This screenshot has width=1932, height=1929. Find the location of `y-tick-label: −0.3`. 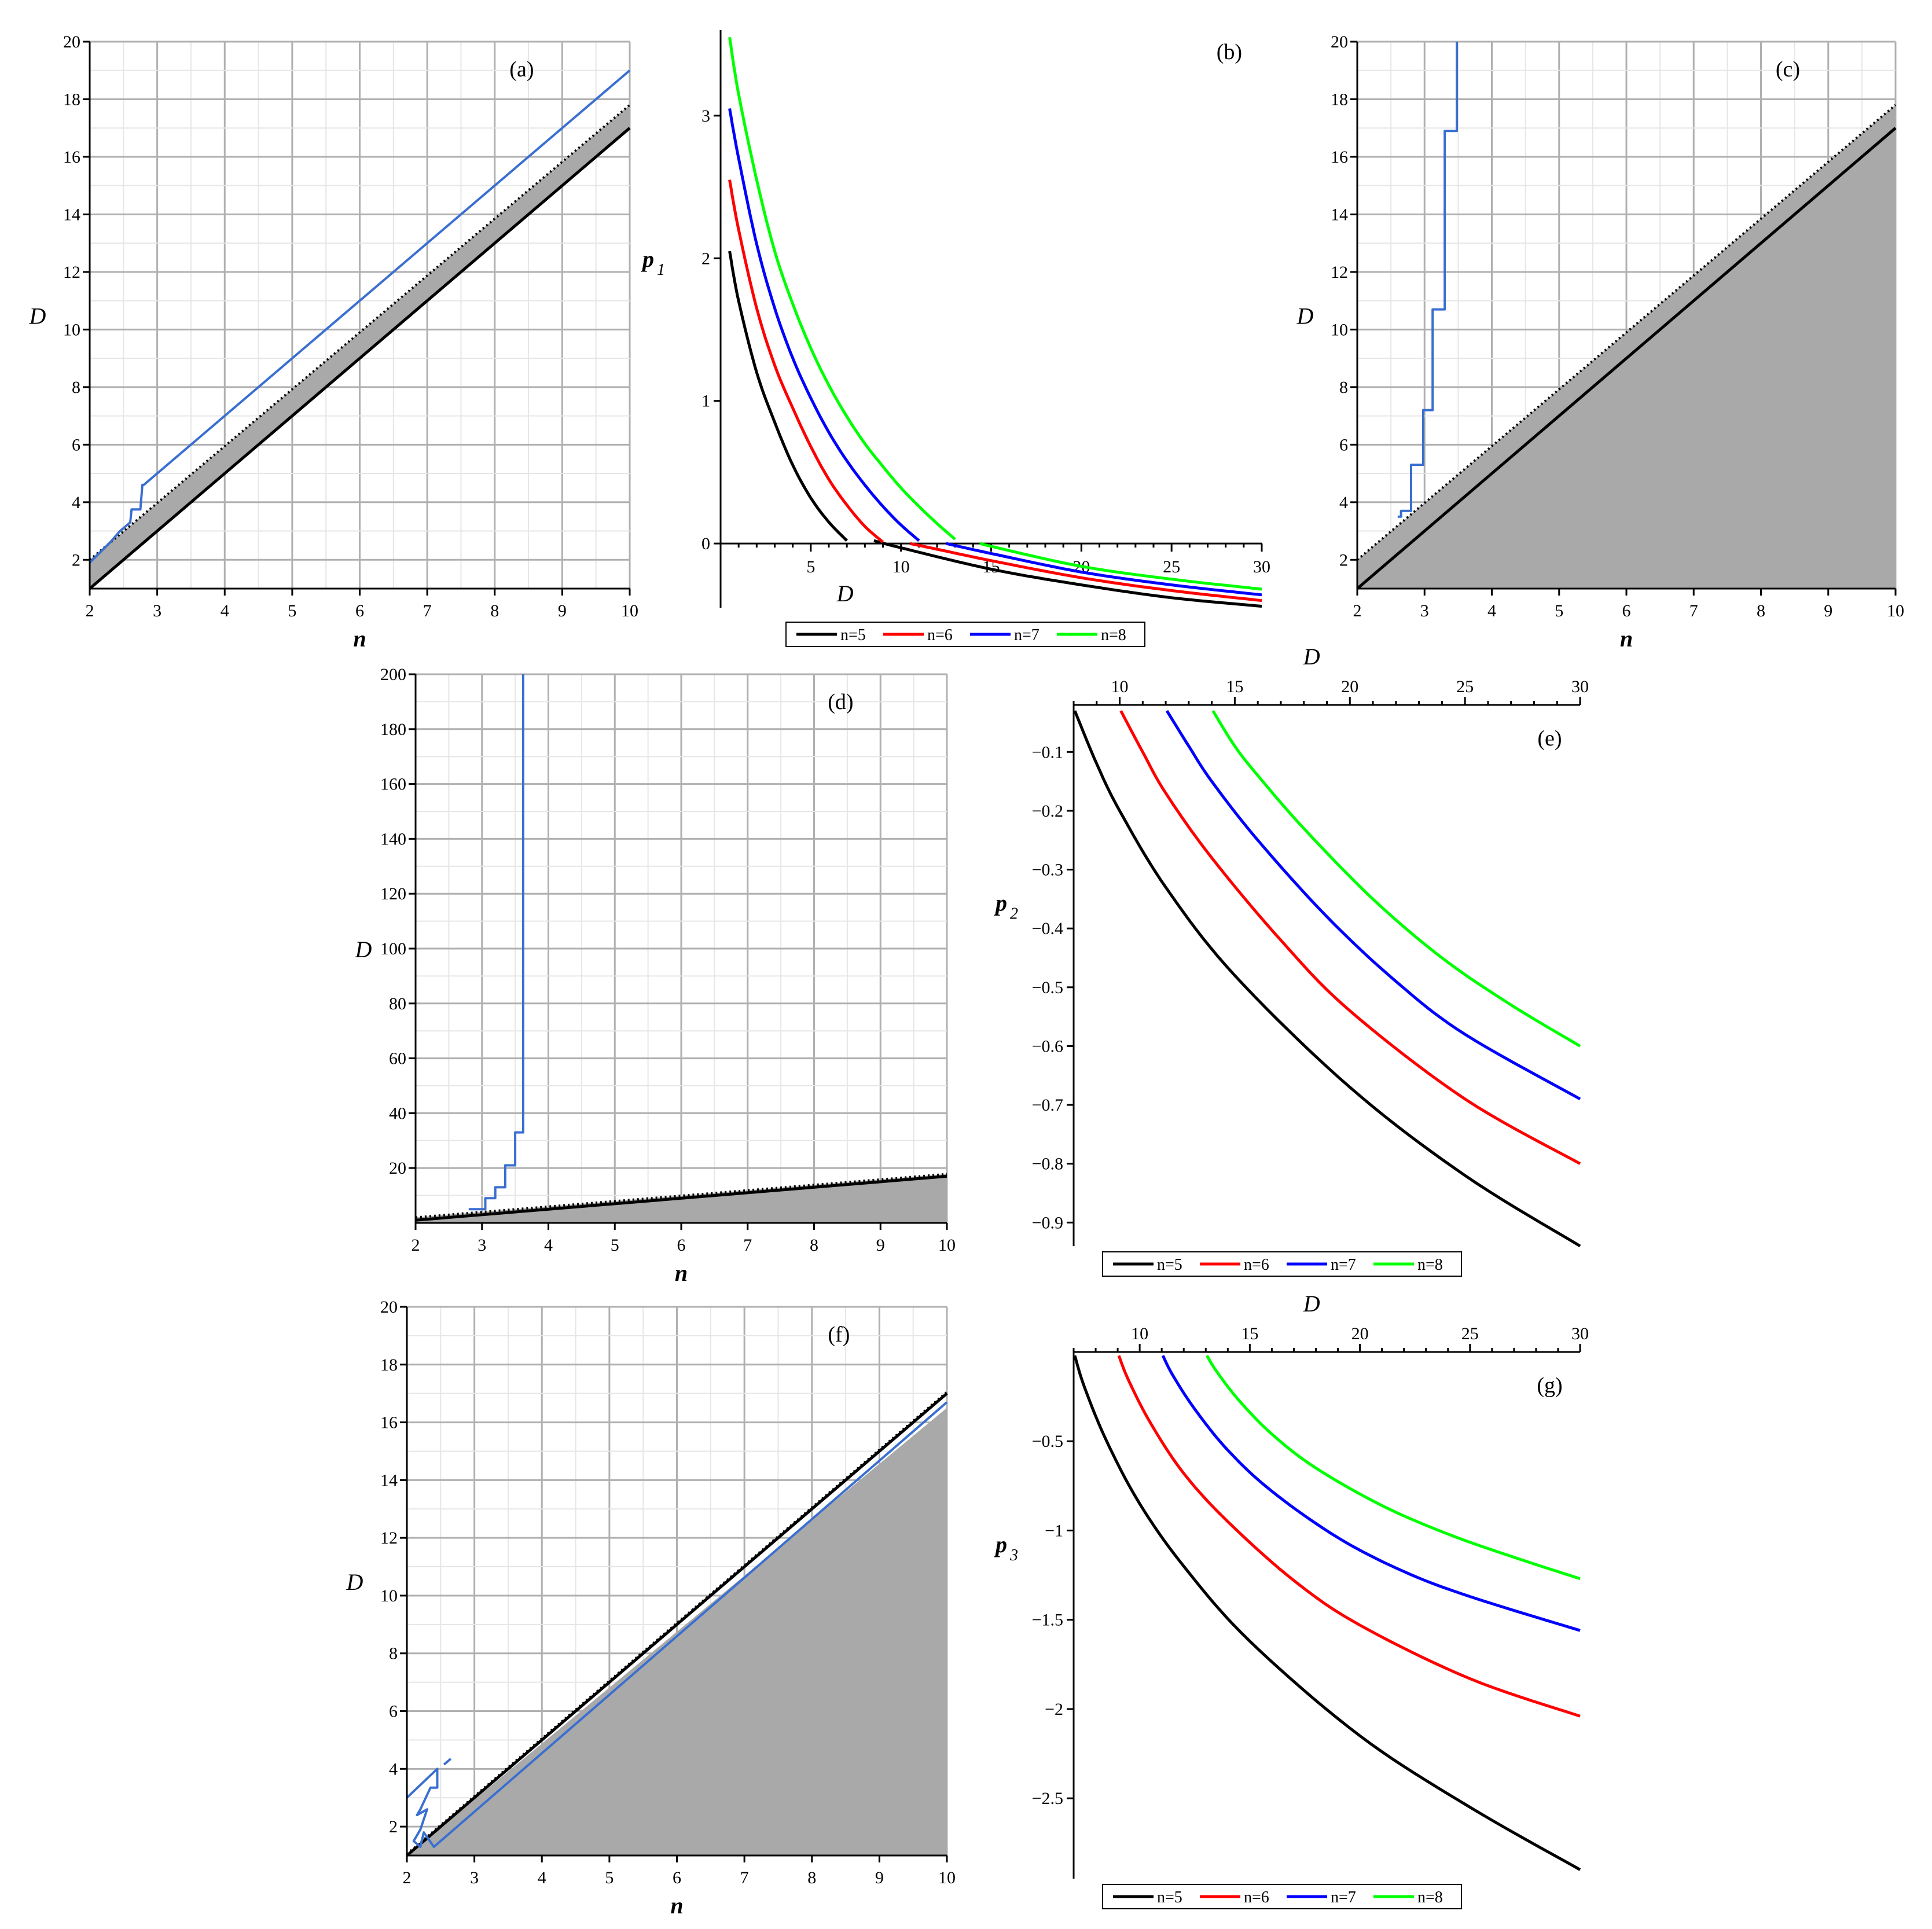

y-tick-label: −0.3 is located at coordinates (1047, 870).